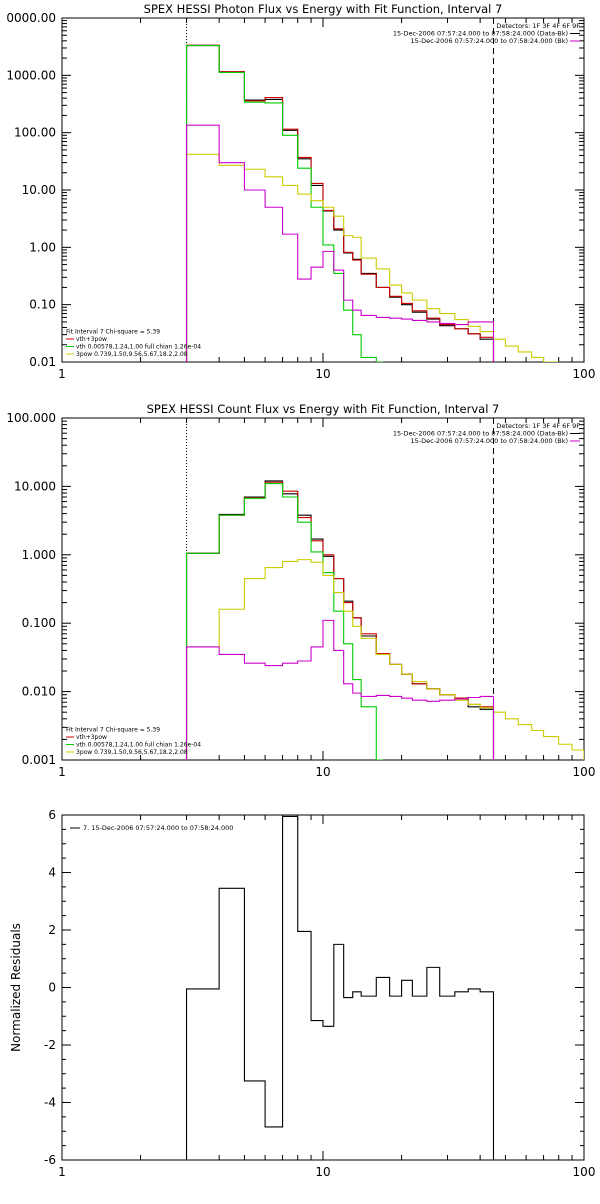 The image size is (600, 1204). What do you see at coordinates (39, 692) in the screenshot?
I see `y-tick-label: 0.010` at bounding box center [39, 692].